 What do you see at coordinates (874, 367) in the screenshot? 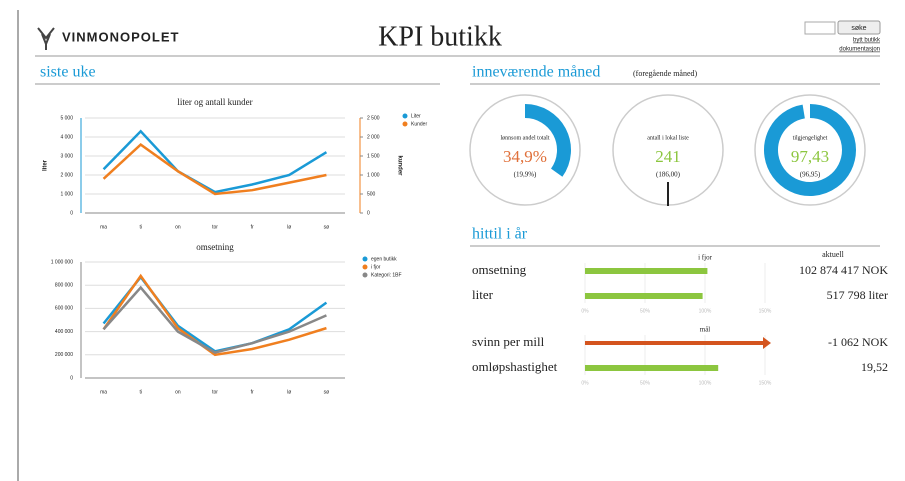
I see `row-value: 19,52` at bounding box center [874, 367].